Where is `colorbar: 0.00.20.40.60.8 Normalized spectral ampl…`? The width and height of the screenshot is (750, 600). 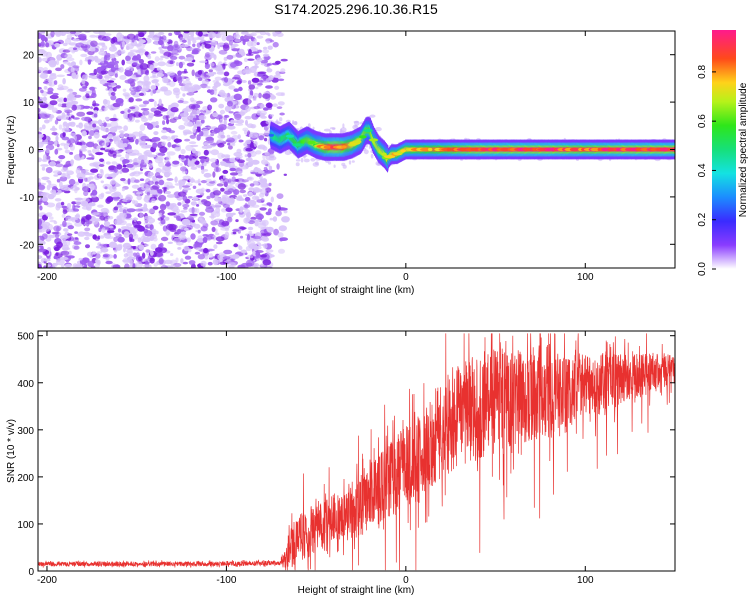
colorbar: 0.00.20.40.60.8 Normalized spectral ampl… is located at coordinates (723, 153).